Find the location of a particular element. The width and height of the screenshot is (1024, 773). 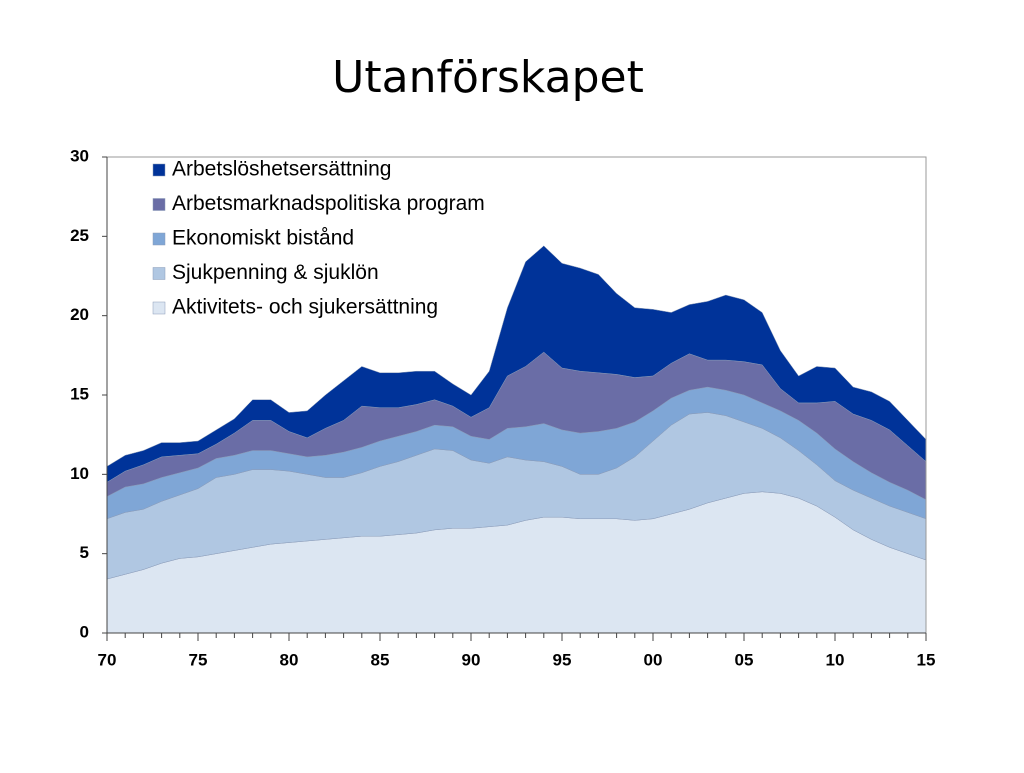

y-tick-label: 10 is located at coordinates (79, 473).